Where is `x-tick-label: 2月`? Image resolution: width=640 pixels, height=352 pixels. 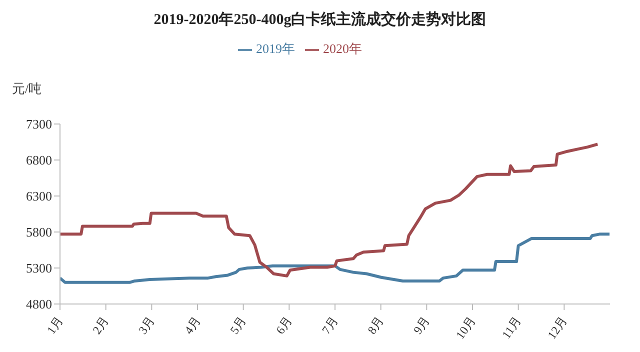
x-tick-label: 2月 is located at coordinates (101, 325).